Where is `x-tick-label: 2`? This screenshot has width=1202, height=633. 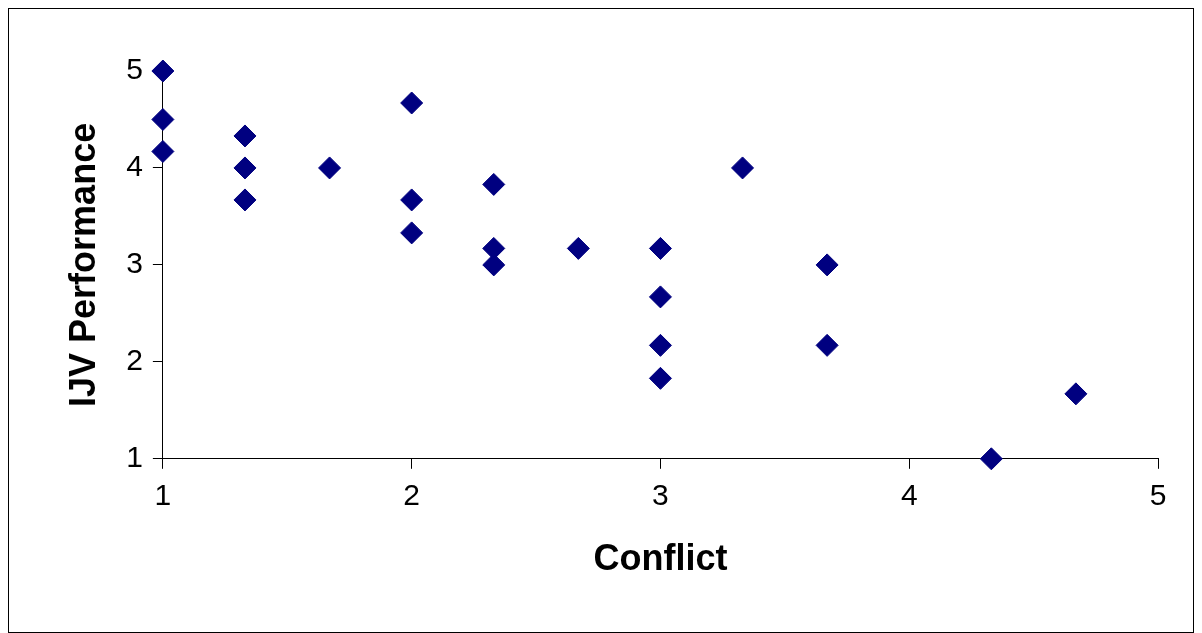
x-tick-label: 2 is located at coordinates (412, 495).